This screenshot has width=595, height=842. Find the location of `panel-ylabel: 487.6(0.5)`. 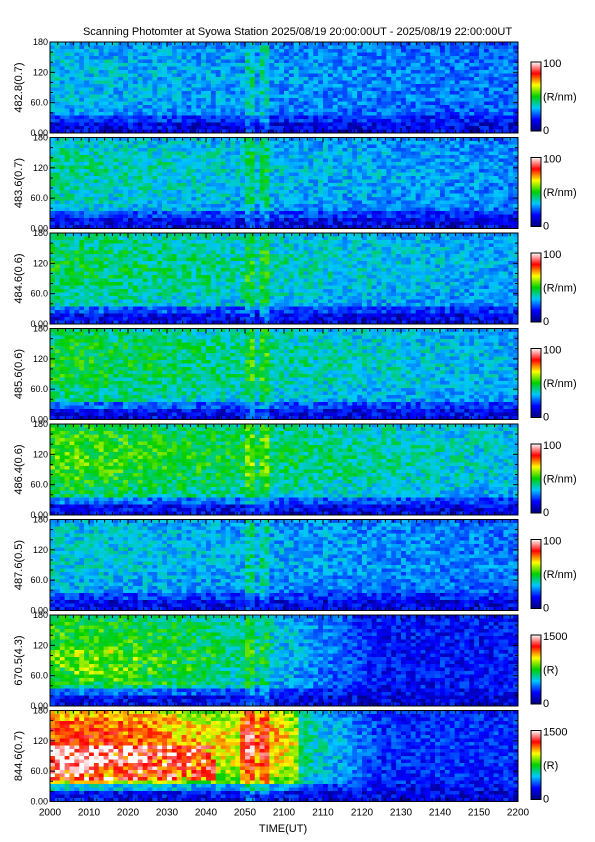

panel-ylabel: 487.6(0.5) is located at coordinates (19, 565).